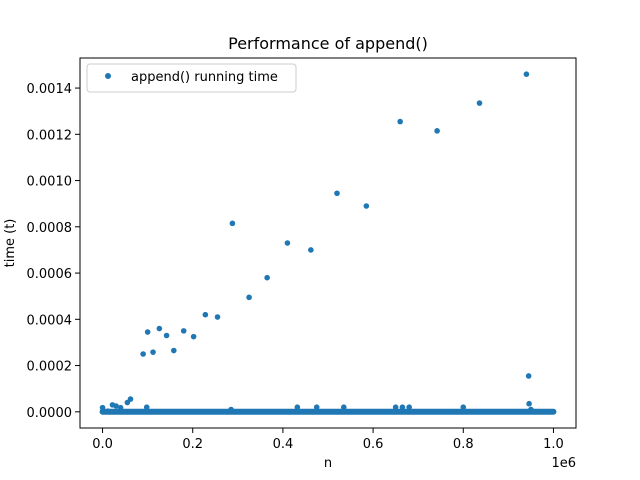 Image resolution: width=640 pixels, height=480 pixels. Describe the element at coordinates (50, 274) in the screenshot. I see `y-tick-label: 0.0006` at that location.